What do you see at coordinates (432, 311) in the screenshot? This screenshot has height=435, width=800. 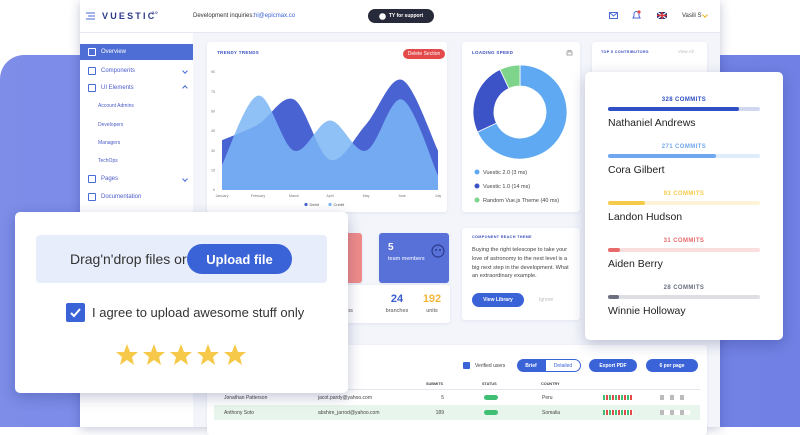 I see `stat-label: units` at bounding box center [432, 311].